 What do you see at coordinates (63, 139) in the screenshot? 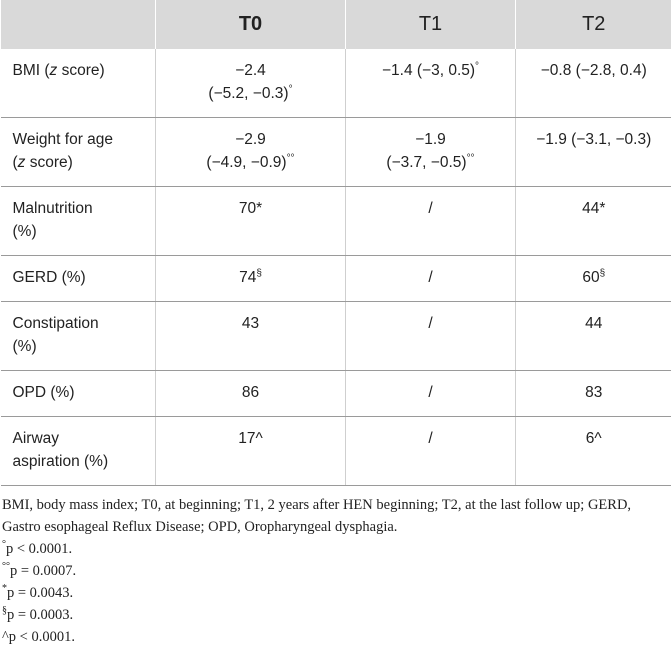
I see `label-text: Weight for age` at bounding box center [63, 139].